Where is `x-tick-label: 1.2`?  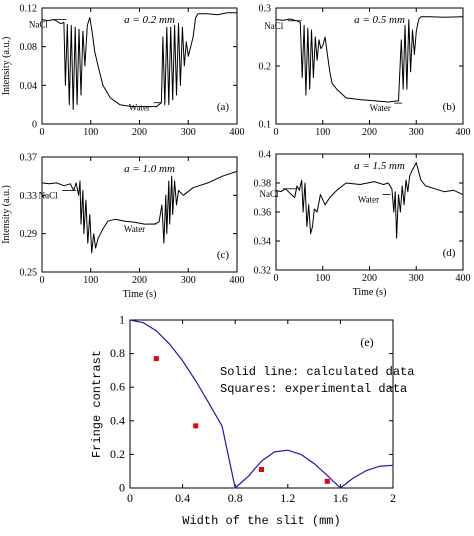 x-tick-label: 1.2 is located at coordinates (287, 498).